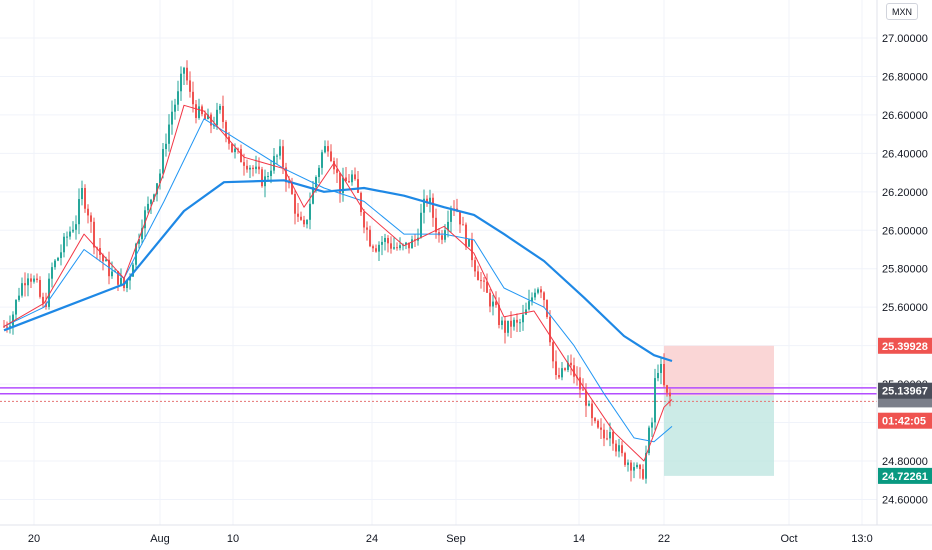  What do you see at coordinates (902, 11) in the screenshot?
I see `currency-badge: MXN` at bounding box center [902, 11].